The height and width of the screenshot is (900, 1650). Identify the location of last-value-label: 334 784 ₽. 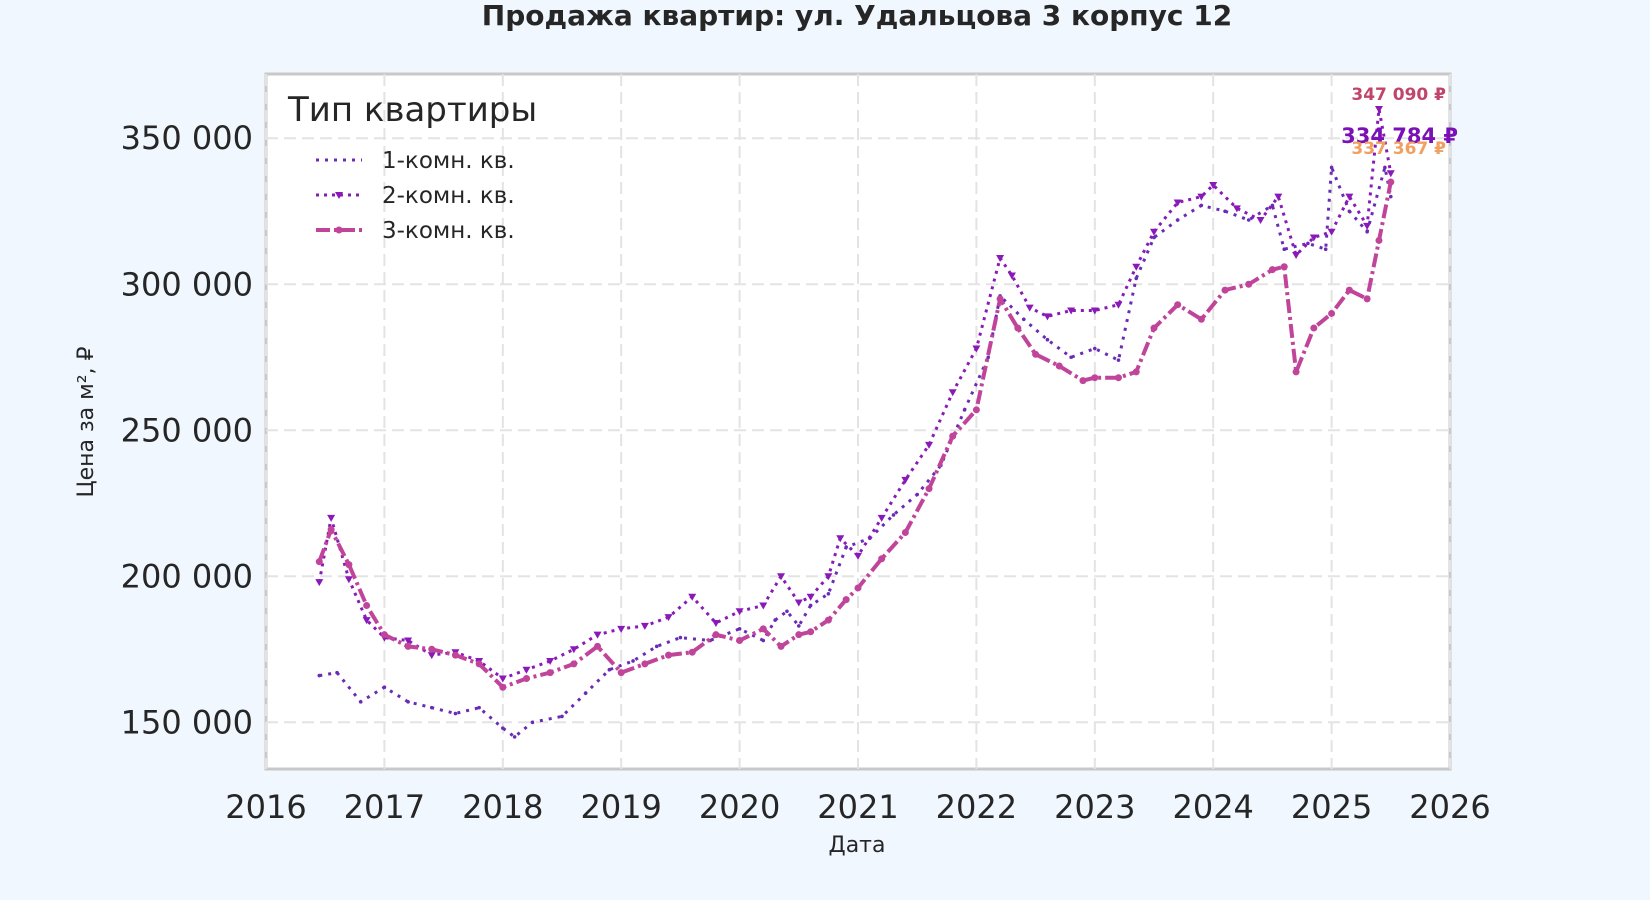
(1399, 136).